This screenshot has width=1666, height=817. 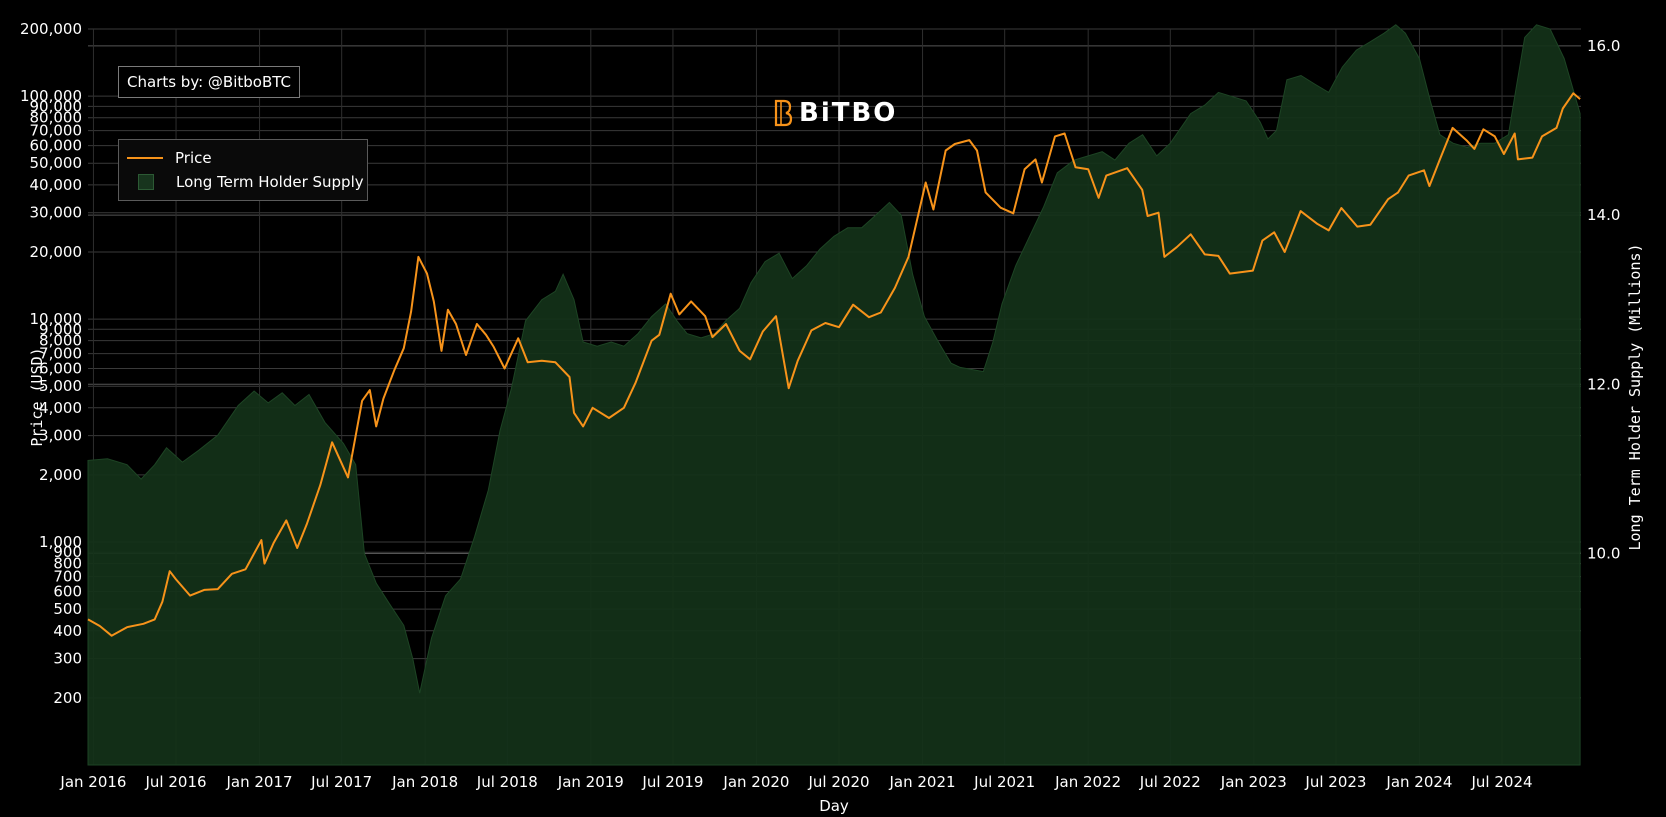 I want to click on left-tick-label: 100,000, so click(x=51, y=96).